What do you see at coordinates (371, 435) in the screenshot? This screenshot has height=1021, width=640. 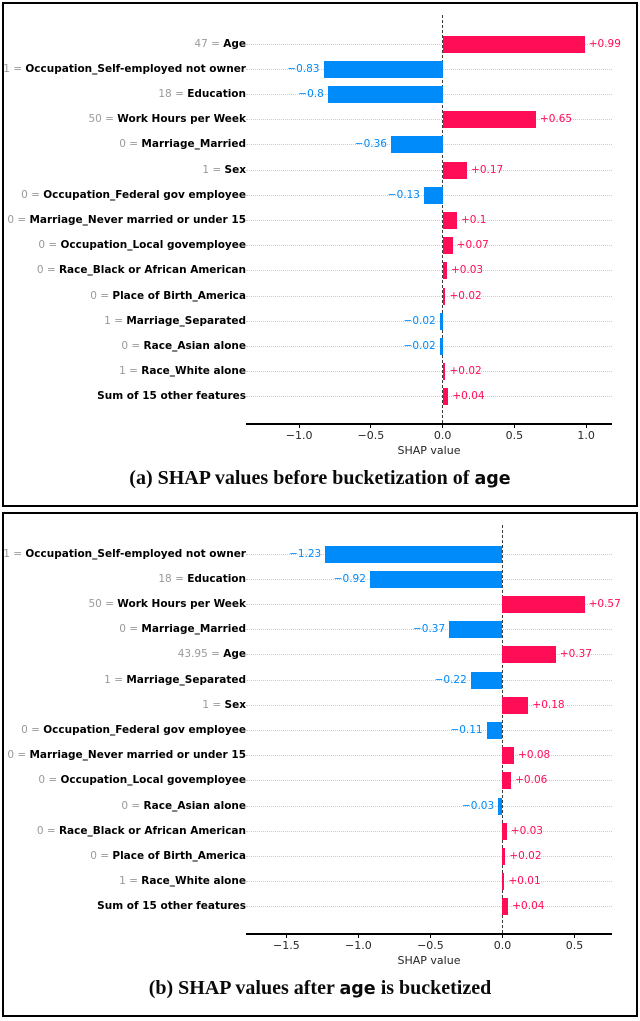 I see `axis-tick-label: −0.5` at bounding box center [371, 435].